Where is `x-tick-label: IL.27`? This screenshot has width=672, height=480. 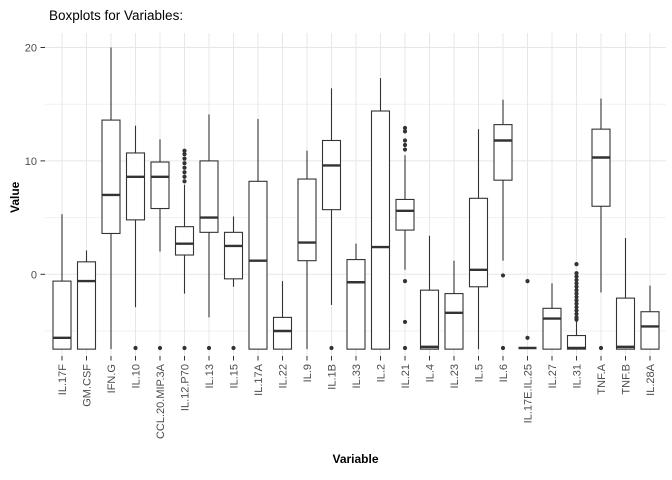 x-tick-label: IL.27 is located at coordinates (553, 376).